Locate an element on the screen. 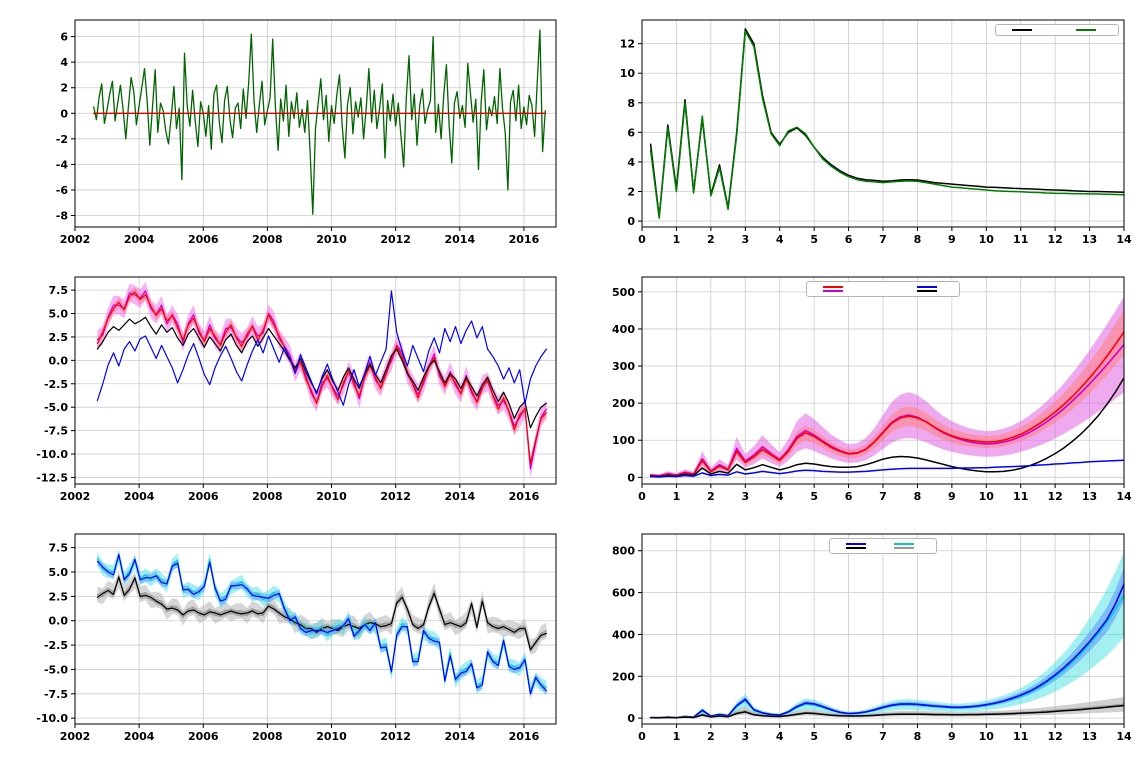  svg-text: 2012 is located at coordinates (395, 239).